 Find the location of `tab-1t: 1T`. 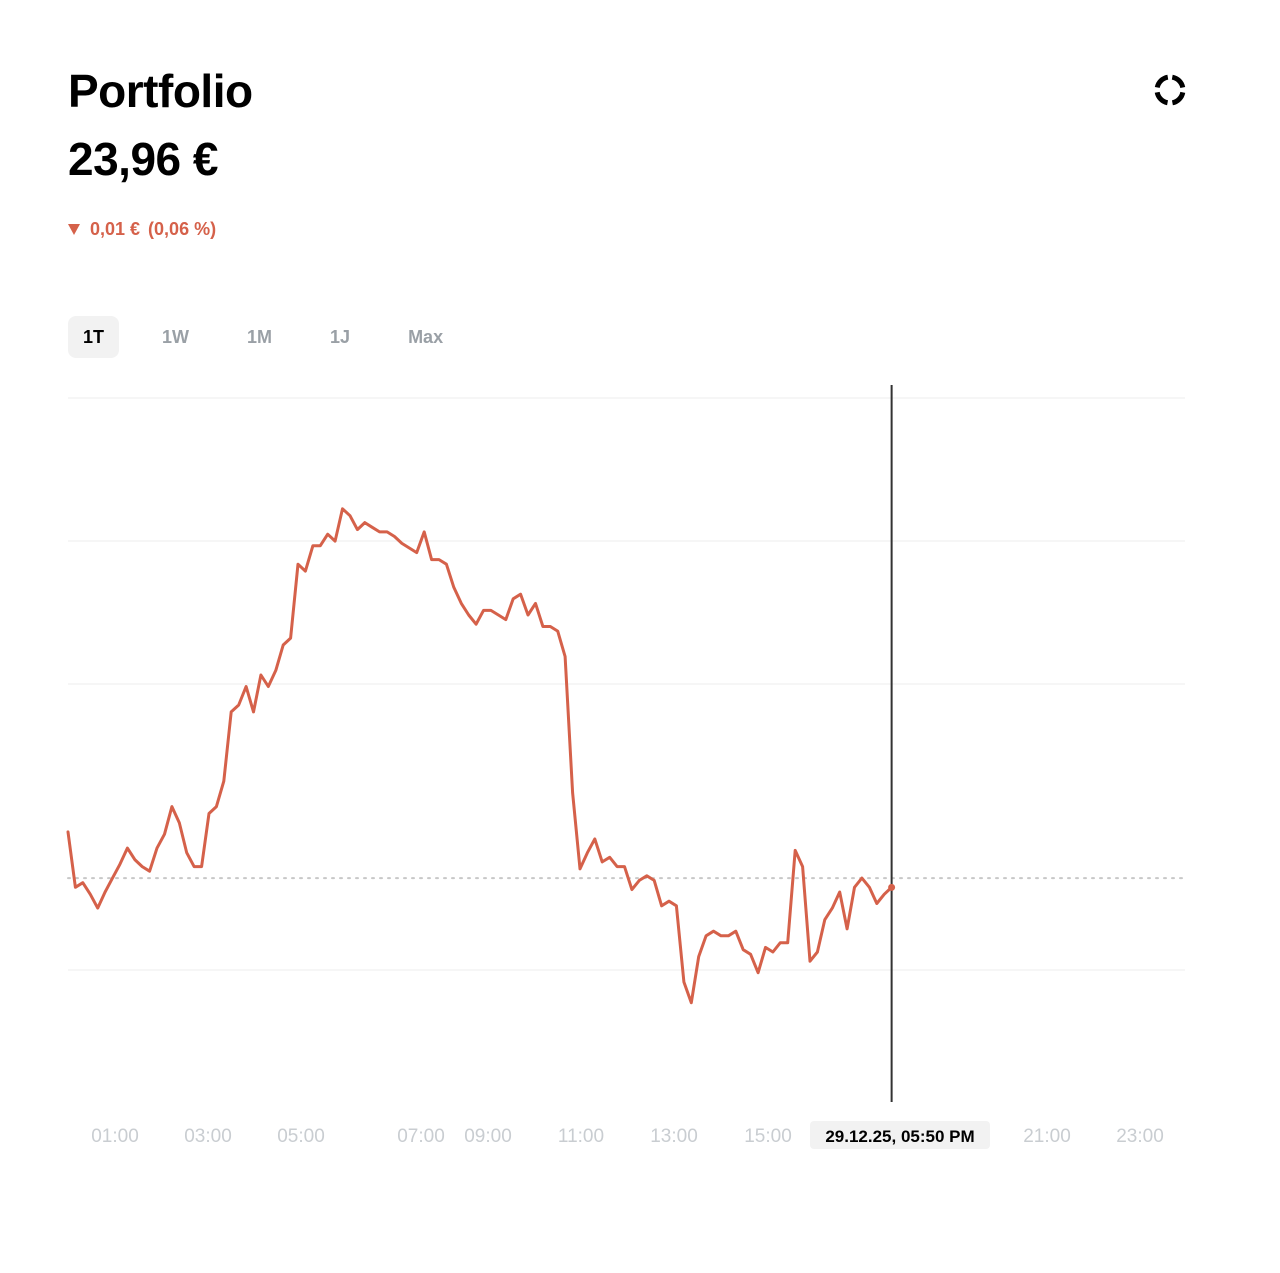

tab-1t: 1T is located at coordinates (94, 337).